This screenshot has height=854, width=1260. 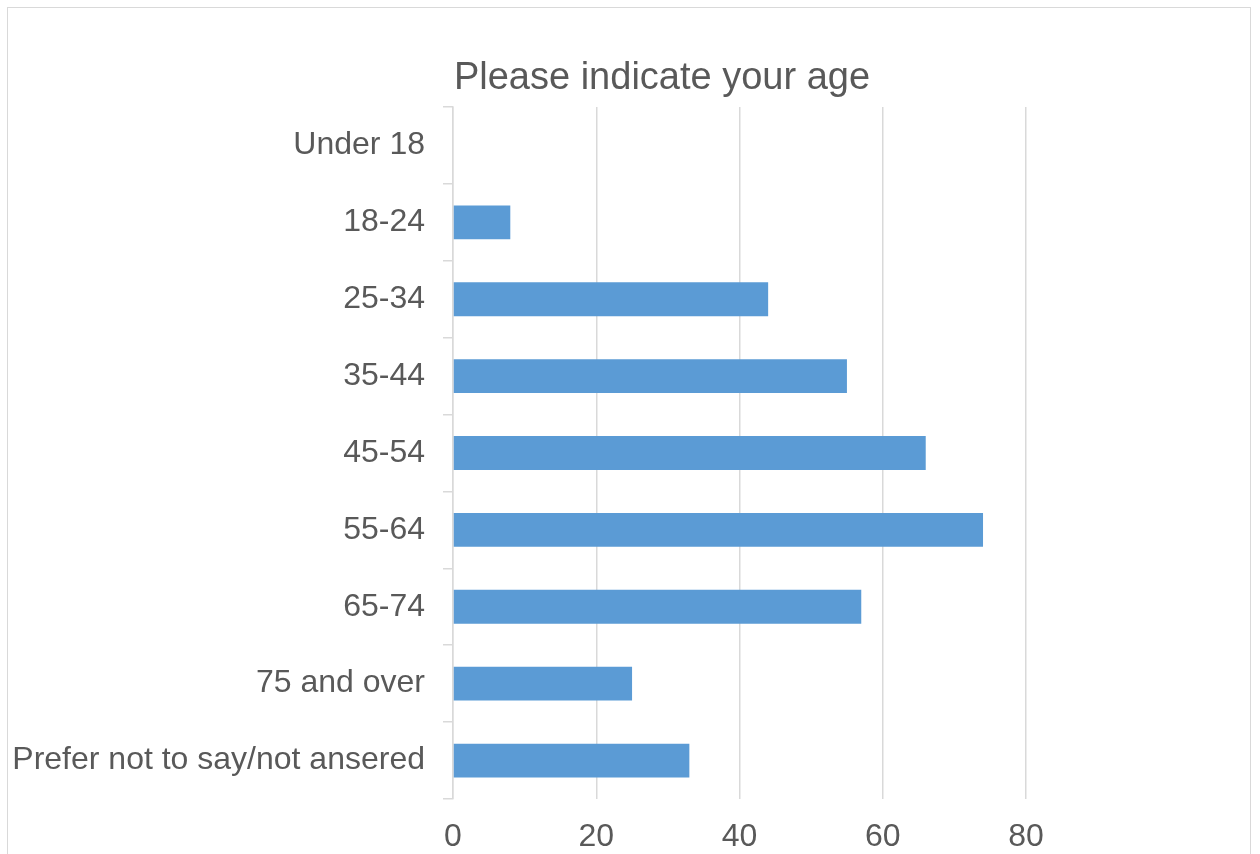 I want to click on y-tick-label: Under 18, so click(x=359, y=143).